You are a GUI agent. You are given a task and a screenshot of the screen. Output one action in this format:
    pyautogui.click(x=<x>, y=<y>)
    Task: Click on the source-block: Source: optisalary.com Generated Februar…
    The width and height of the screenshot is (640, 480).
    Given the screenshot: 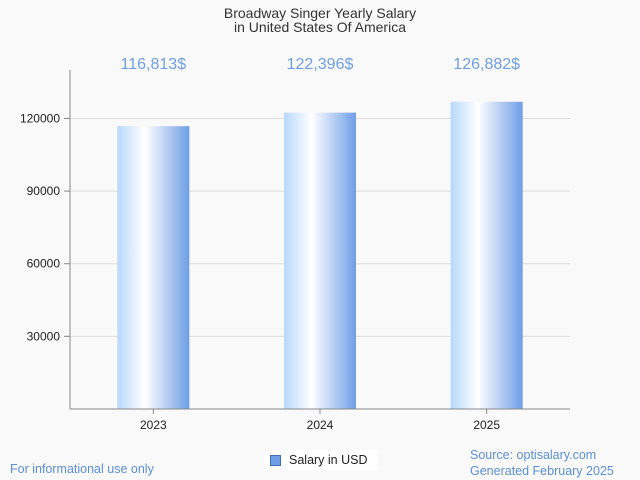 What is the action you would take?
    pyautogui.click(x=542, y=463)
    